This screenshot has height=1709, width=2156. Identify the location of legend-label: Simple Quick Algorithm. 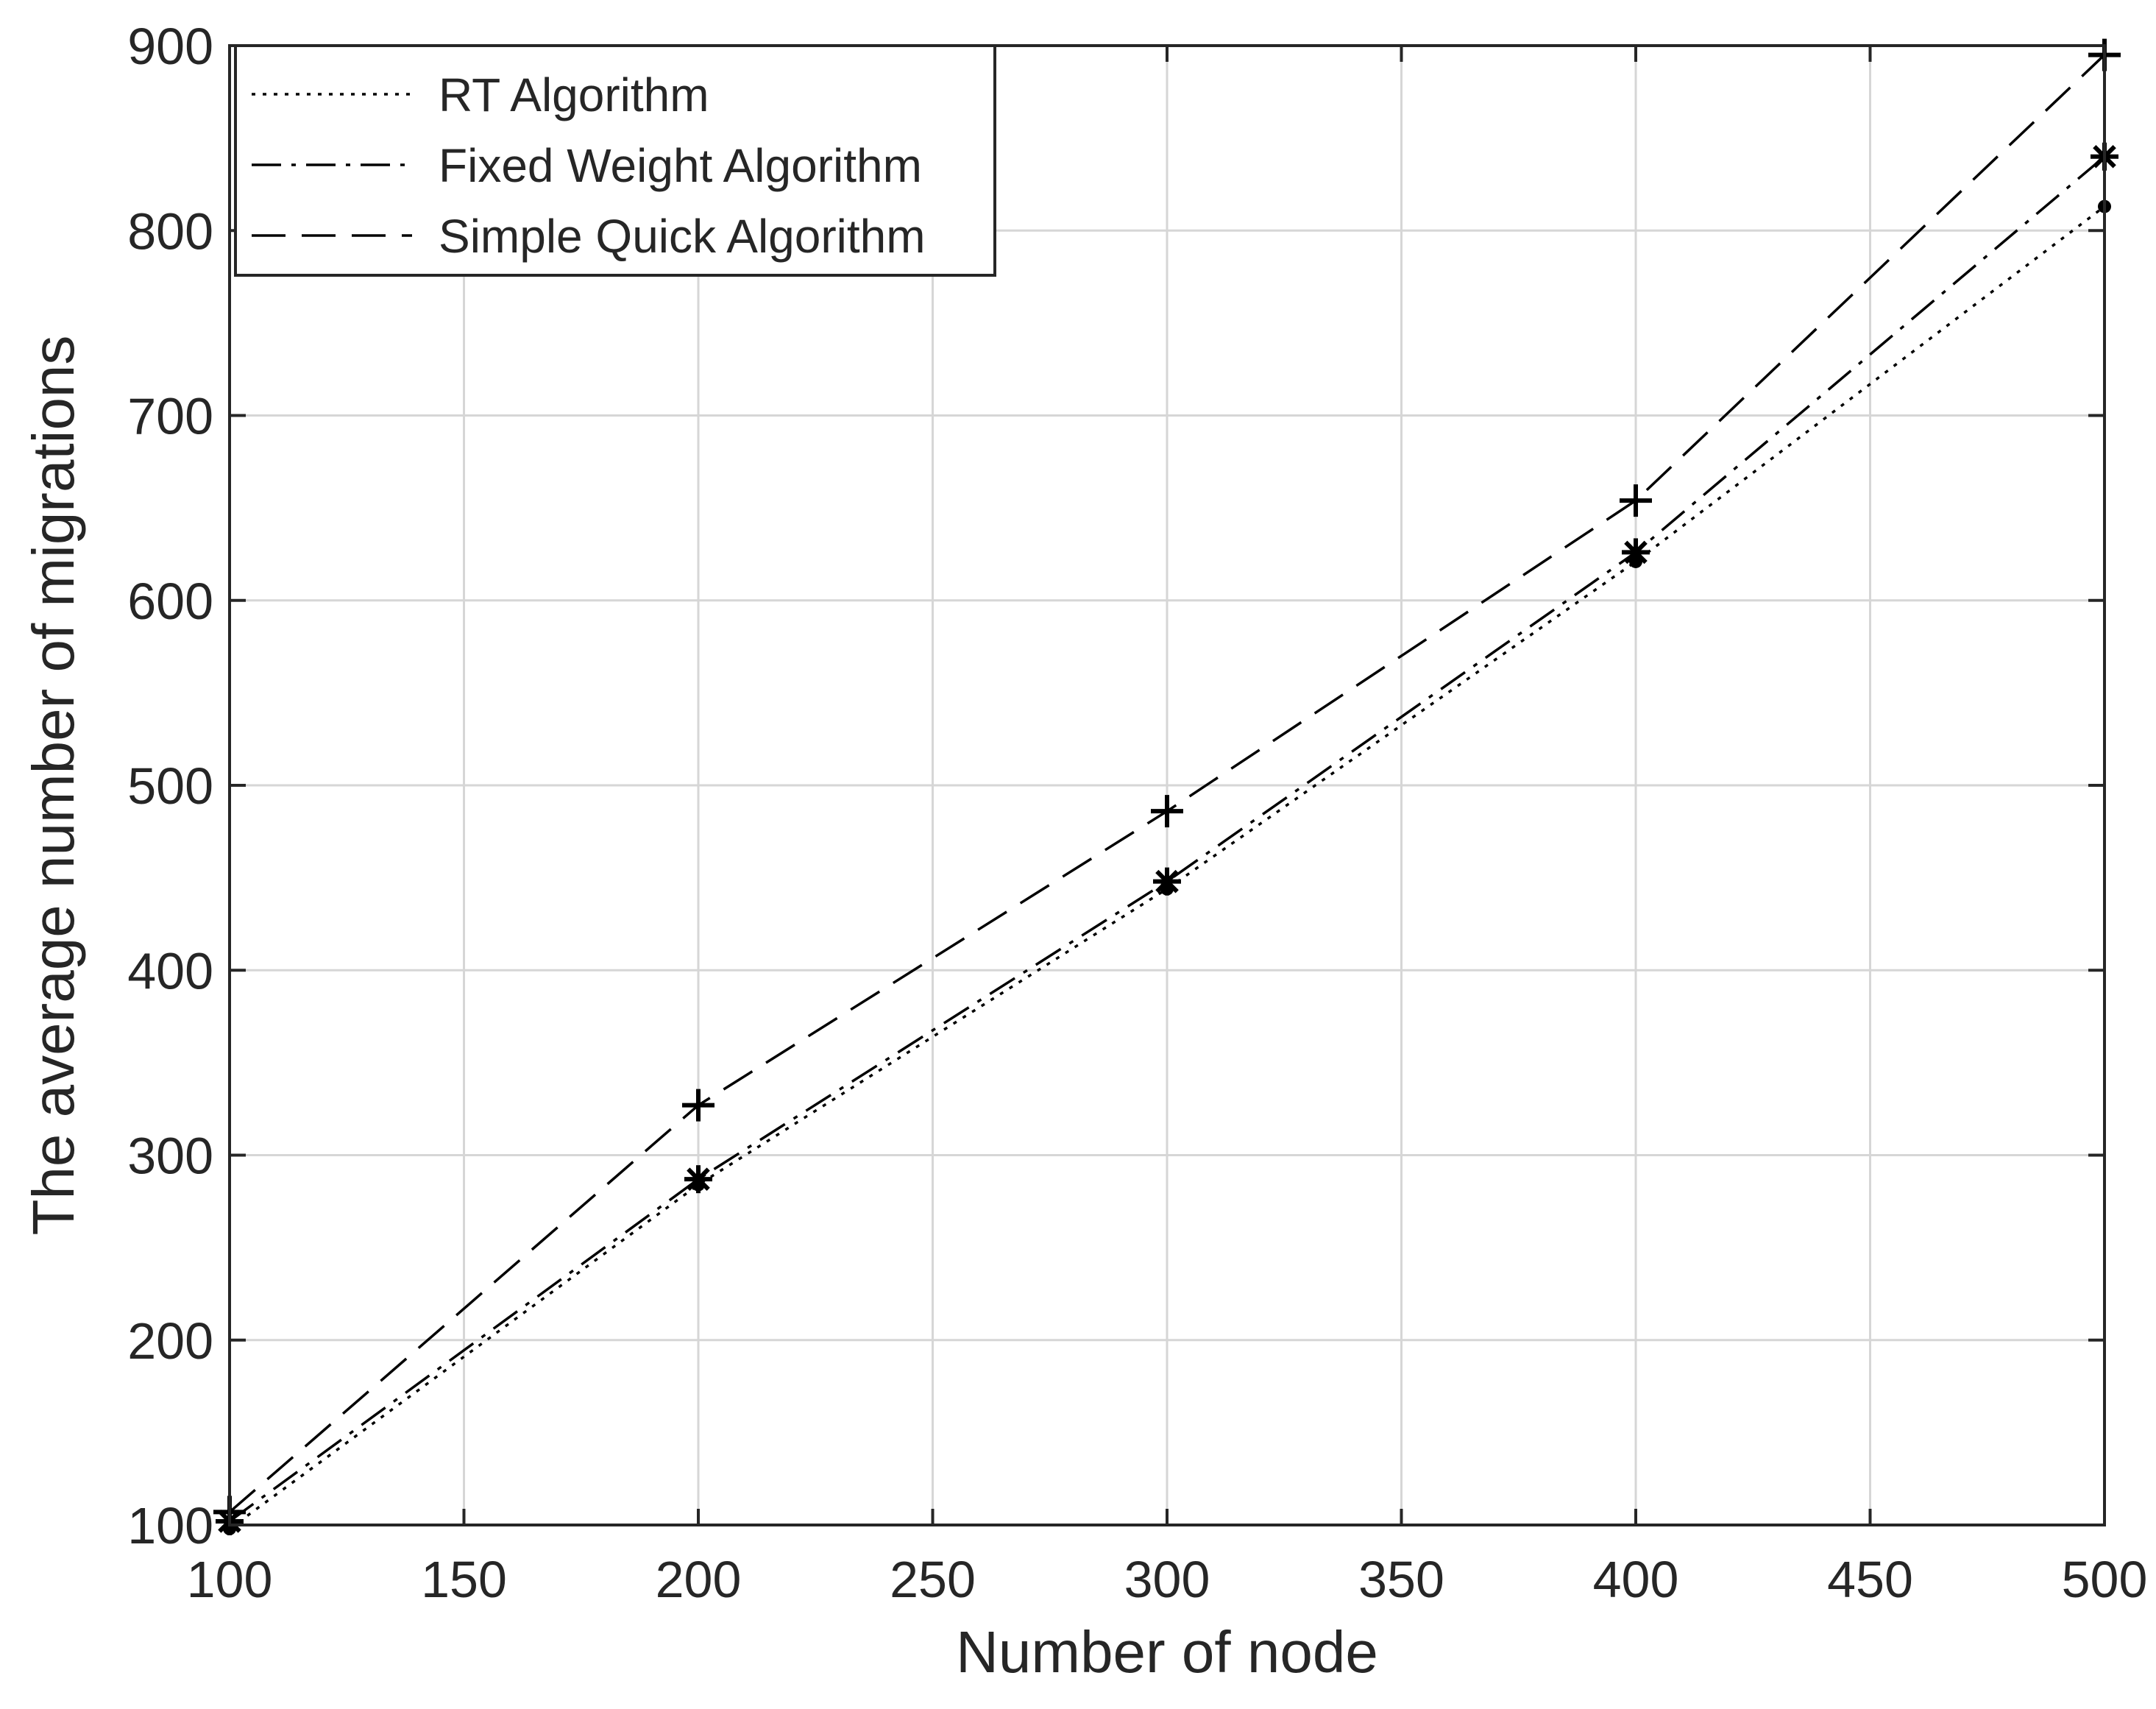
(682, 236).